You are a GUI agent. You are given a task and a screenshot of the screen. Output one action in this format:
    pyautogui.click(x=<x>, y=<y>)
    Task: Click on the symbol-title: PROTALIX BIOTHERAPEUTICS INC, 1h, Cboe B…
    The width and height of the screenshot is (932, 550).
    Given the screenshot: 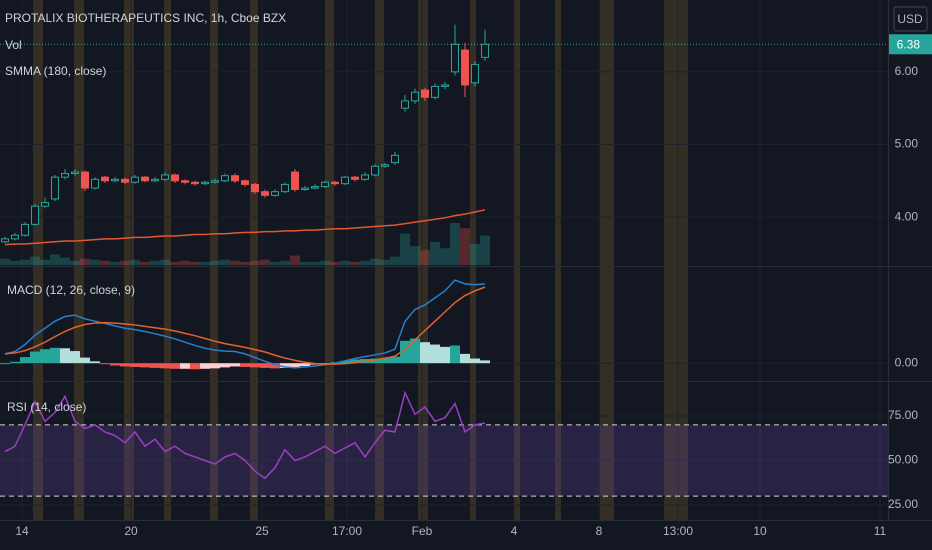 What is the action you would take?
    pyautogui.click(x=145, y=18)
    